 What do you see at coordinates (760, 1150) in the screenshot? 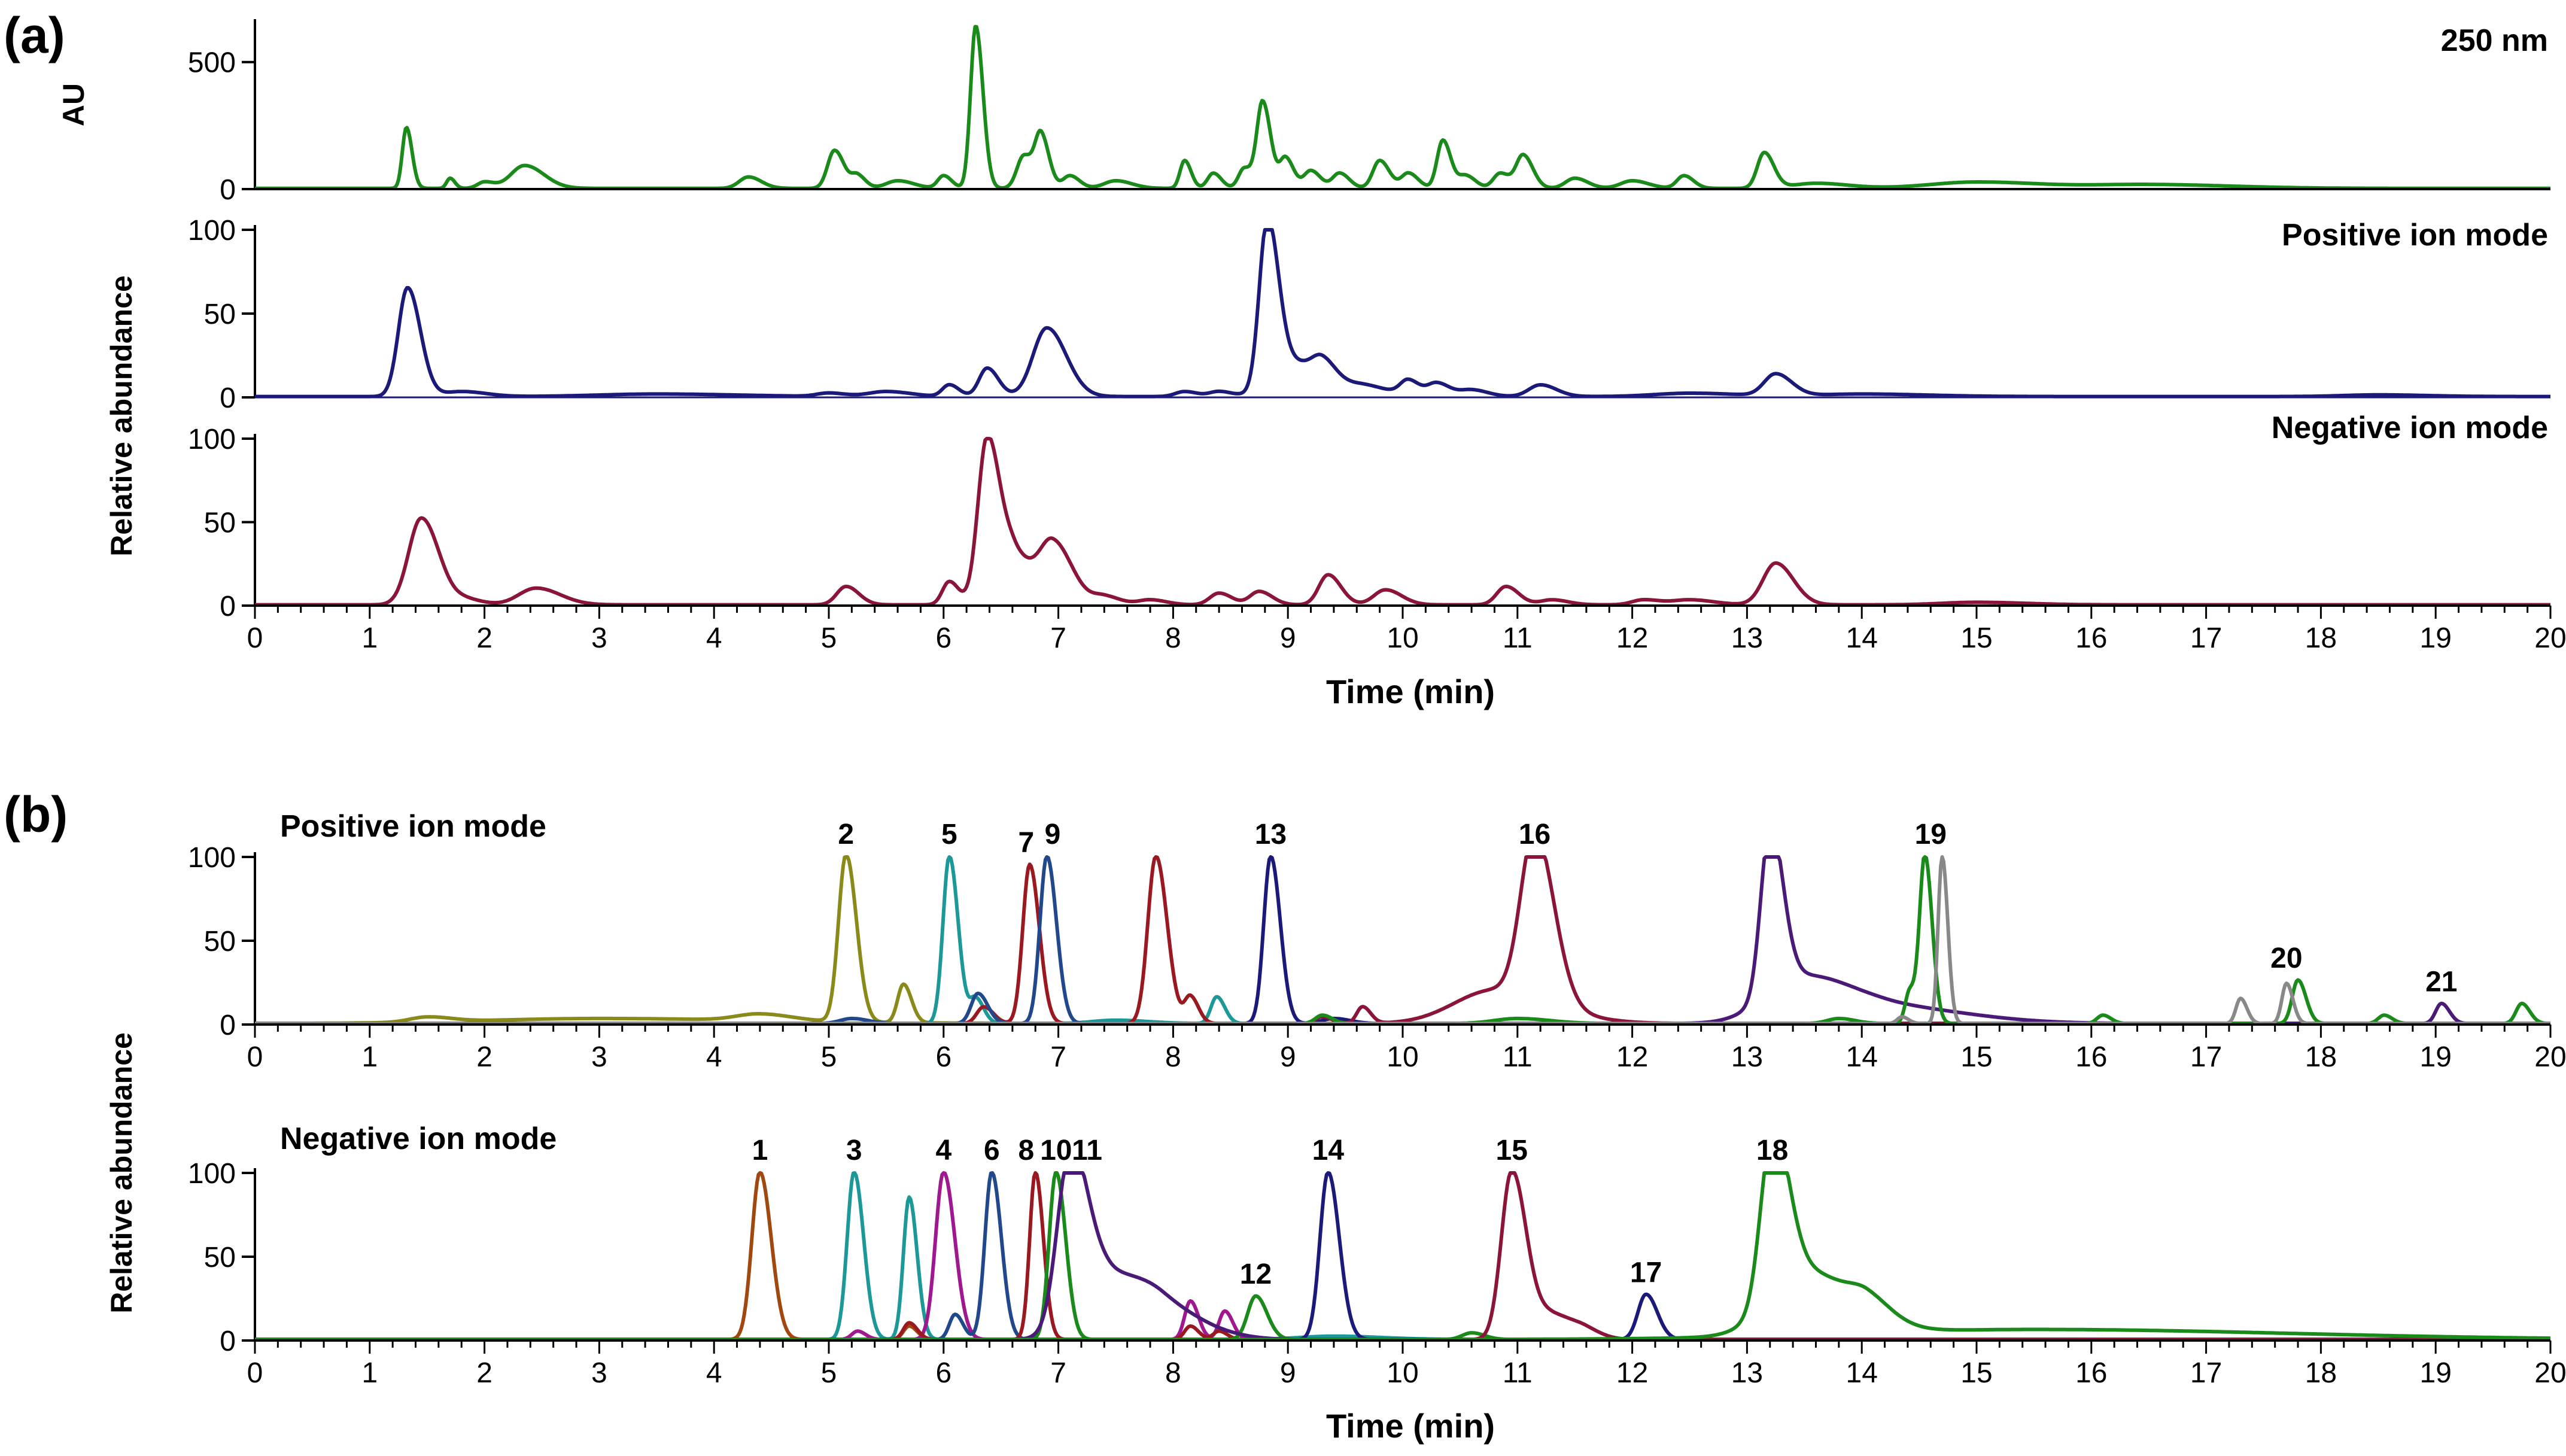
I see `peak-label: 1` at bounding box center [760, 1150].